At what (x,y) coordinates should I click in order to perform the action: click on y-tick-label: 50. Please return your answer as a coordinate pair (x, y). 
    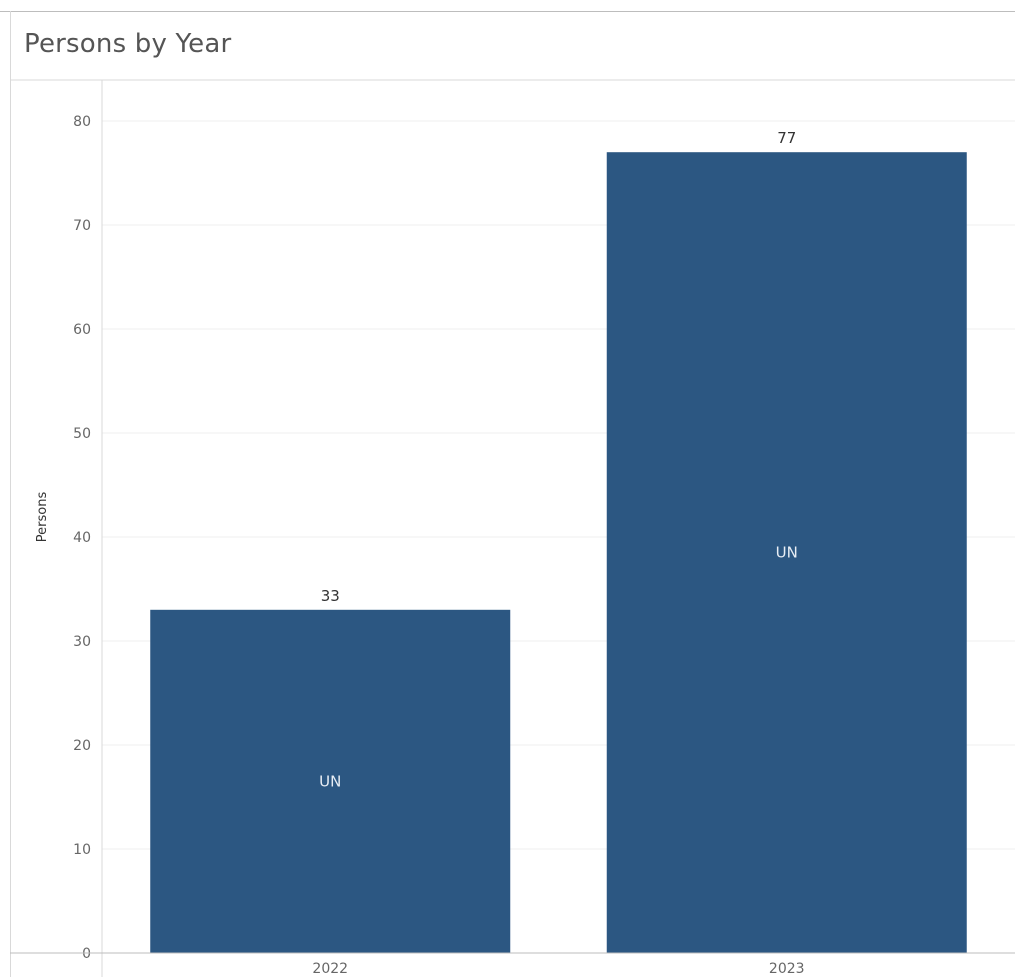
    Looking at the image, I should click on (82, 434).